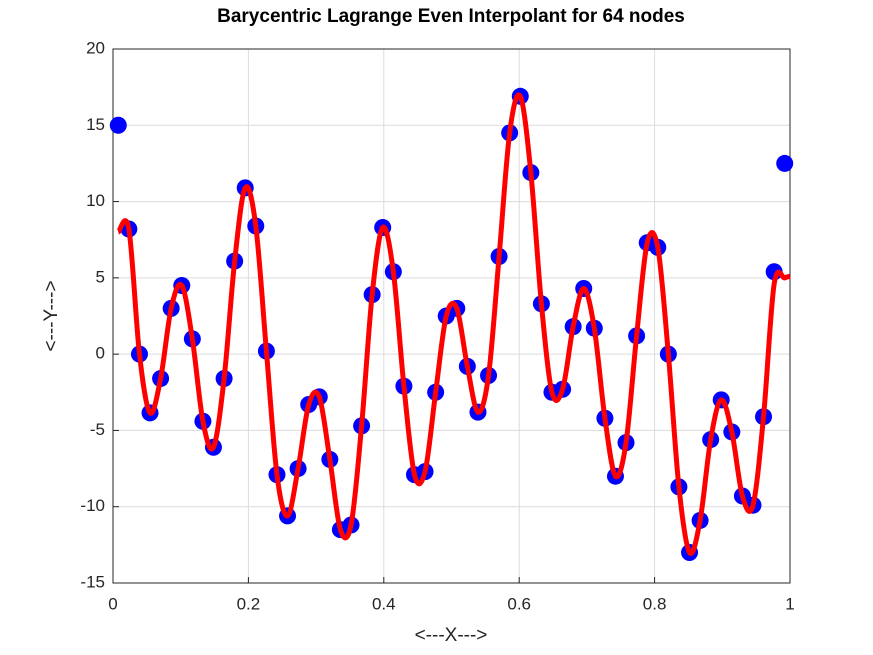  What do you see at coordinates (51, 315) in the screenshot?
I see `y-axis-label: <---Y--->` at bounding box center [51, 315].